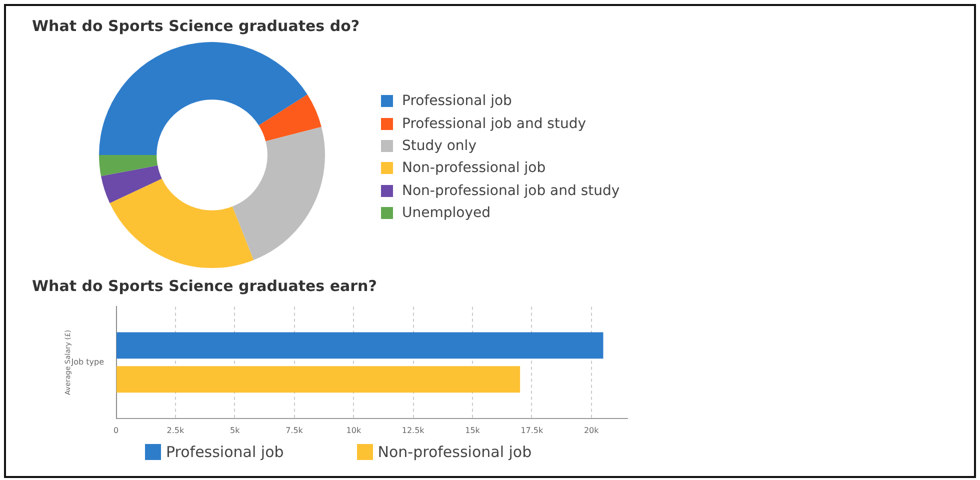 The width and height of the screenshot is (980, 480). Describe the element at coordinates (446, 213) in the screenshot. I see `legend-label: Unemployed` at that location.